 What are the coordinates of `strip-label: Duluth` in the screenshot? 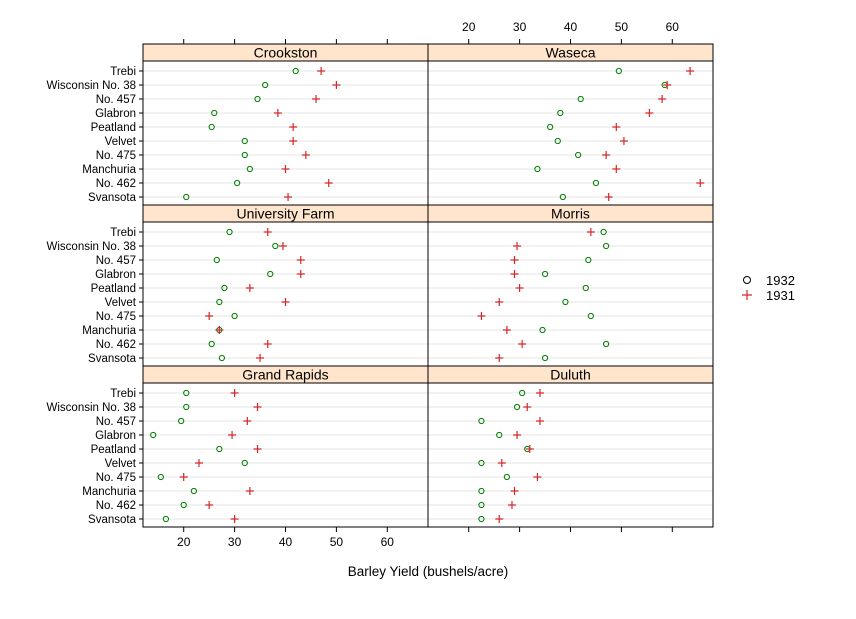 It's located at (570, 375).